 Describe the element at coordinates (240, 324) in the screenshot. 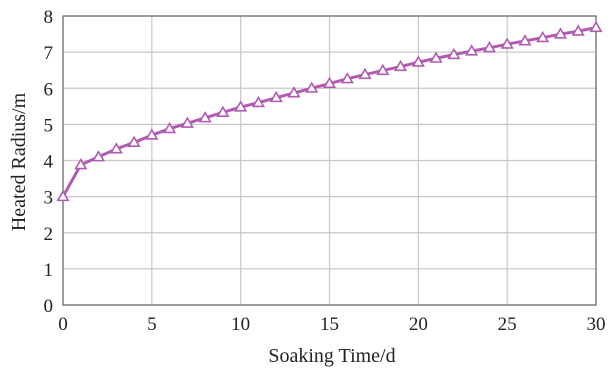

I see `x-tick-label: 10` at that location.